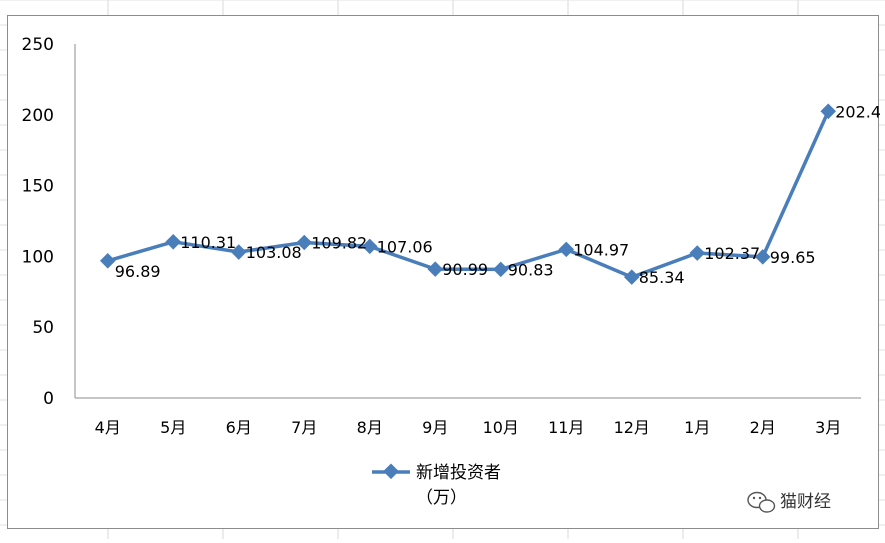 This screenshot has height=543, width=885. Describe the element at coordinates (697, 427) in the screenshot. I see `x-tick-label: 1月` at that location.